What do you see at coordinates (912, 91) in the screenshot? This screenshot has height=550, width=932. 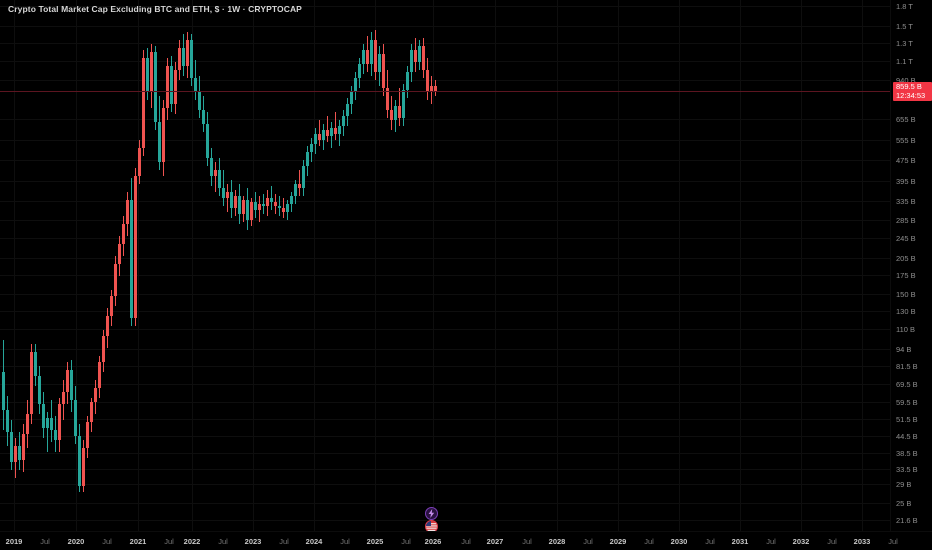 I see `last-price-tag: 859.5 B 12:34:53` at bounding box center [912, 91].